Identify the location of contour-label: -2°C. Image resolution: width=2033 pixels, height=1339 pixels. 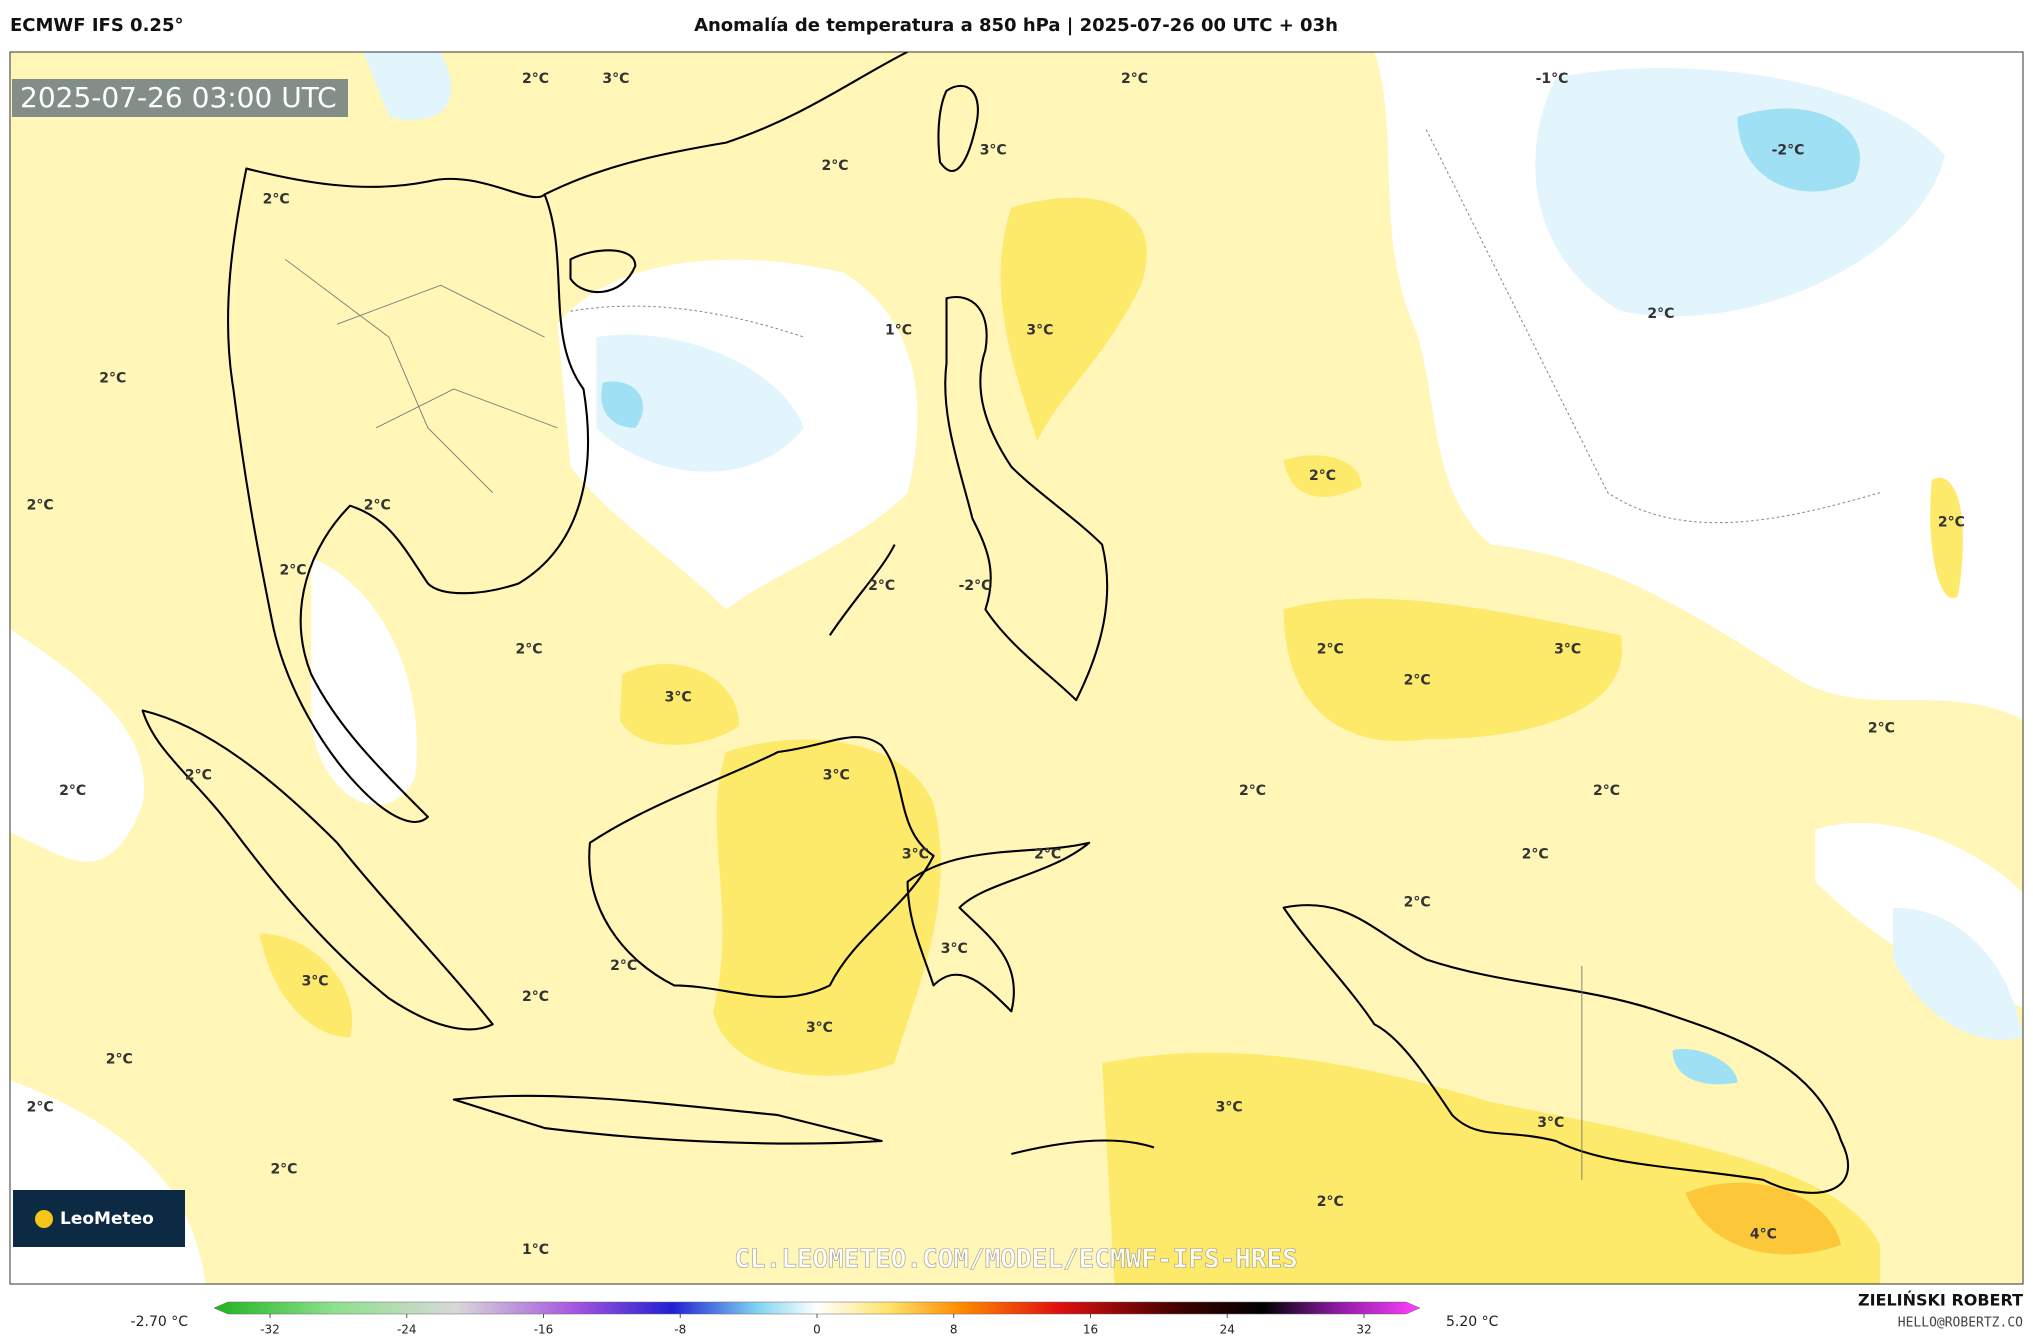
(975, 586).